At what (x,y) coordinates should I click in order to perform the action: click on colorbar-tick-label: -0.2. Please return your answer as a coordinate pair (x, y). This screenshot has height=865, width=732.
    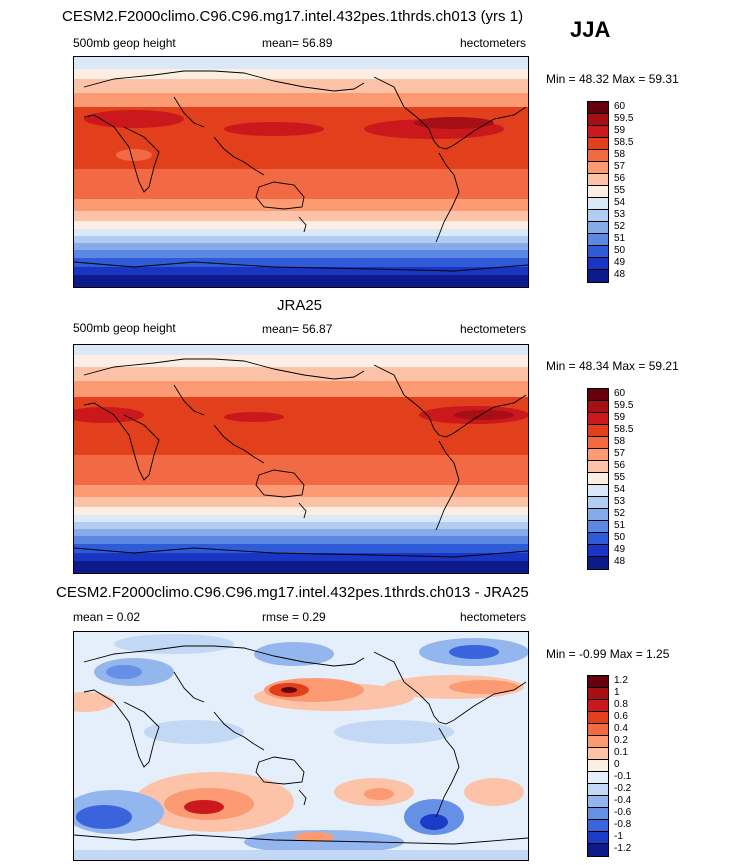
    Looking at the image, I should click on (623, 788).